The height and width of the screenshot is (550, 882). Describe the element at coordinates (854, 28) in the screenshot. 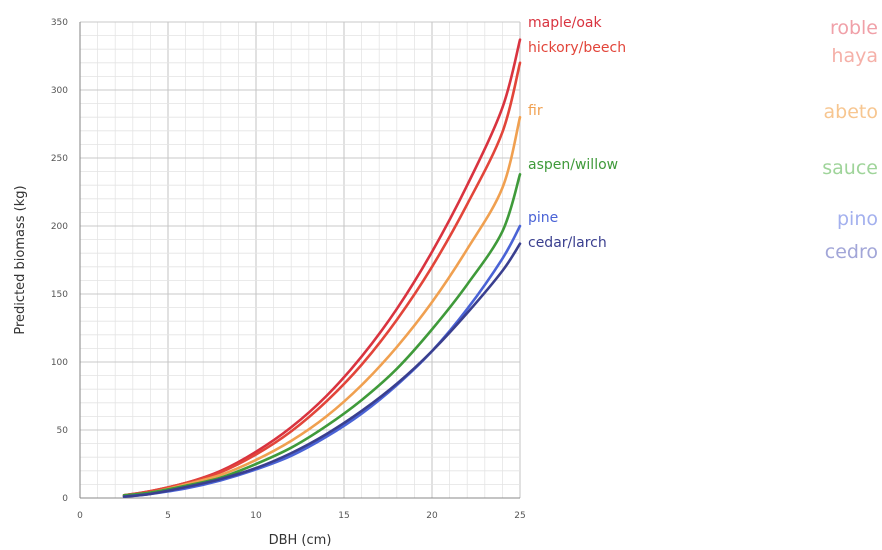

I see `series-translation-maple-oak: roble` at that location.